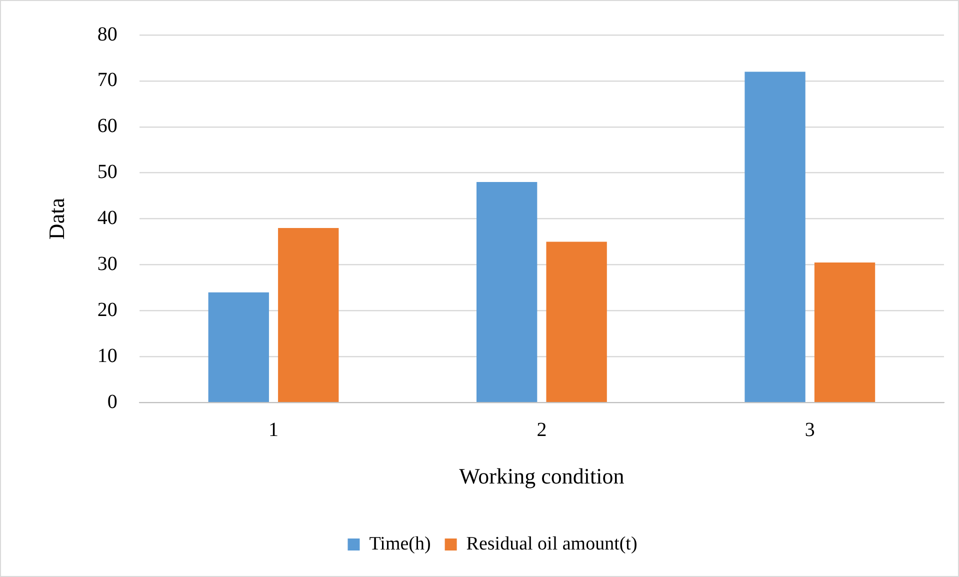  I want to click on y-tick-label: 0, so click(112, 401).